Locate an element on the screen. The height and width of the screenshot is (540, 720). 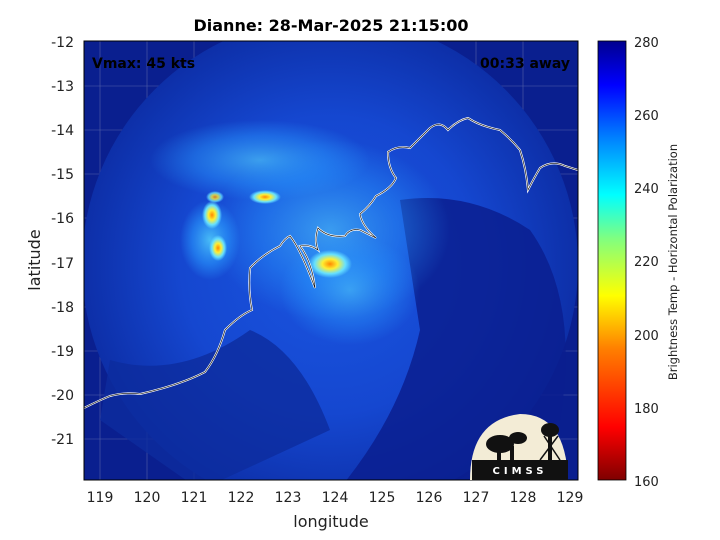
cimss-logo: CIMSS is located at coordinates (519, 447).